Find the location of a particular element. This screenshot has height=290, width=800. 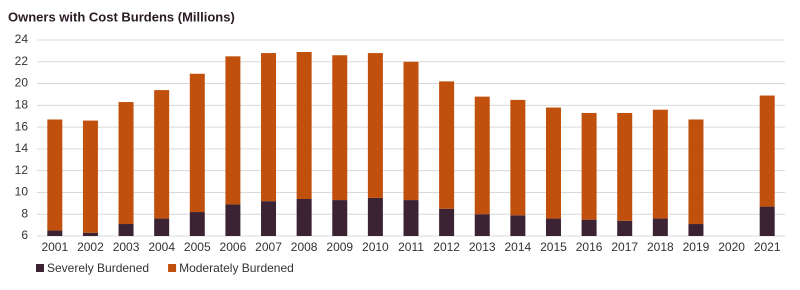

x-tick-label: 2014 is located at coordinates (518, 247).